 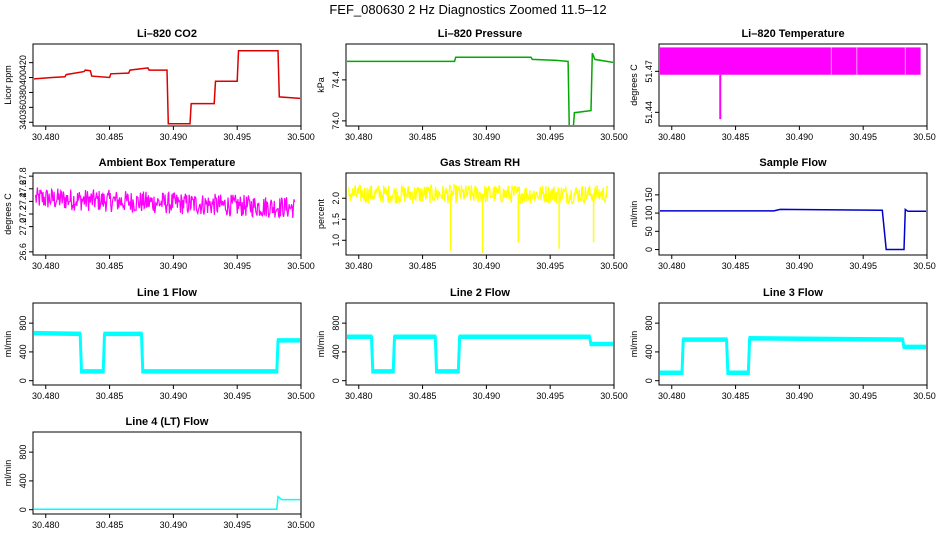 I want to click on y-tick-label: 50, so click(x=649, y=231).